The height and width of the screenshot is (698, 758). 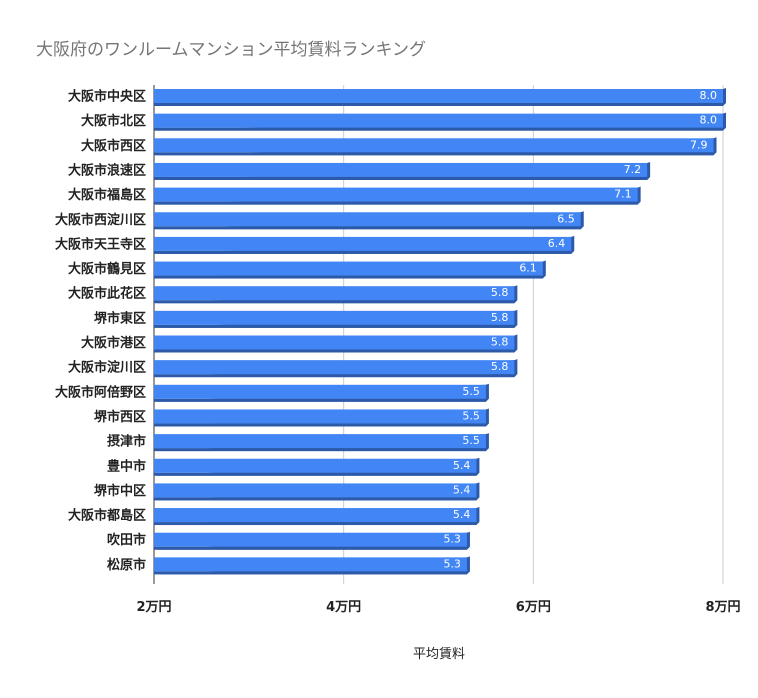 I want to click on category-label: 堺市西区, so click(x=120, y=417).